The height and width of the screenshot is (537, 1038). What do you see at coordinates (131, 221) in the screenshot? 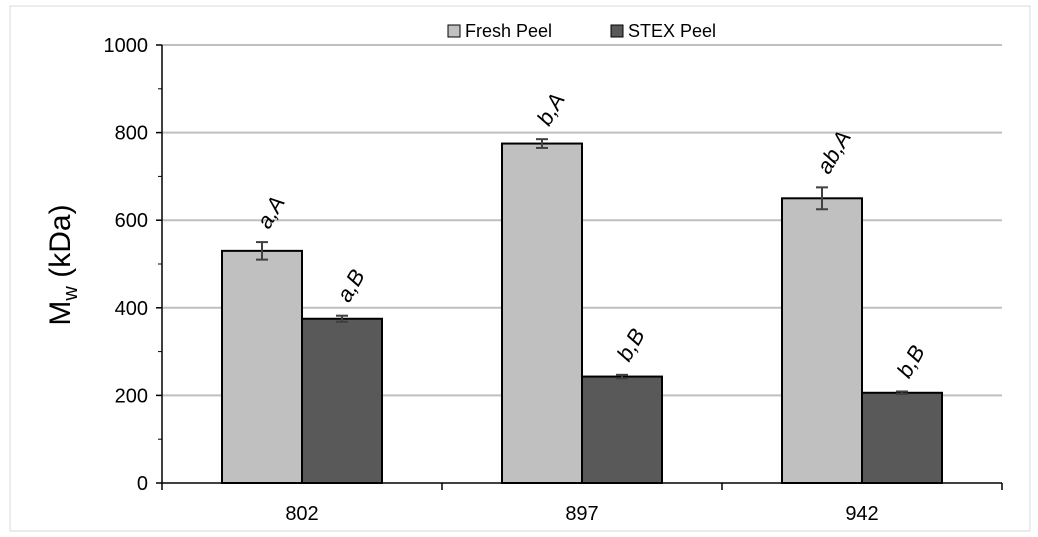
I see `y-tick-label-600: 600` at bounding box center [131, 221].